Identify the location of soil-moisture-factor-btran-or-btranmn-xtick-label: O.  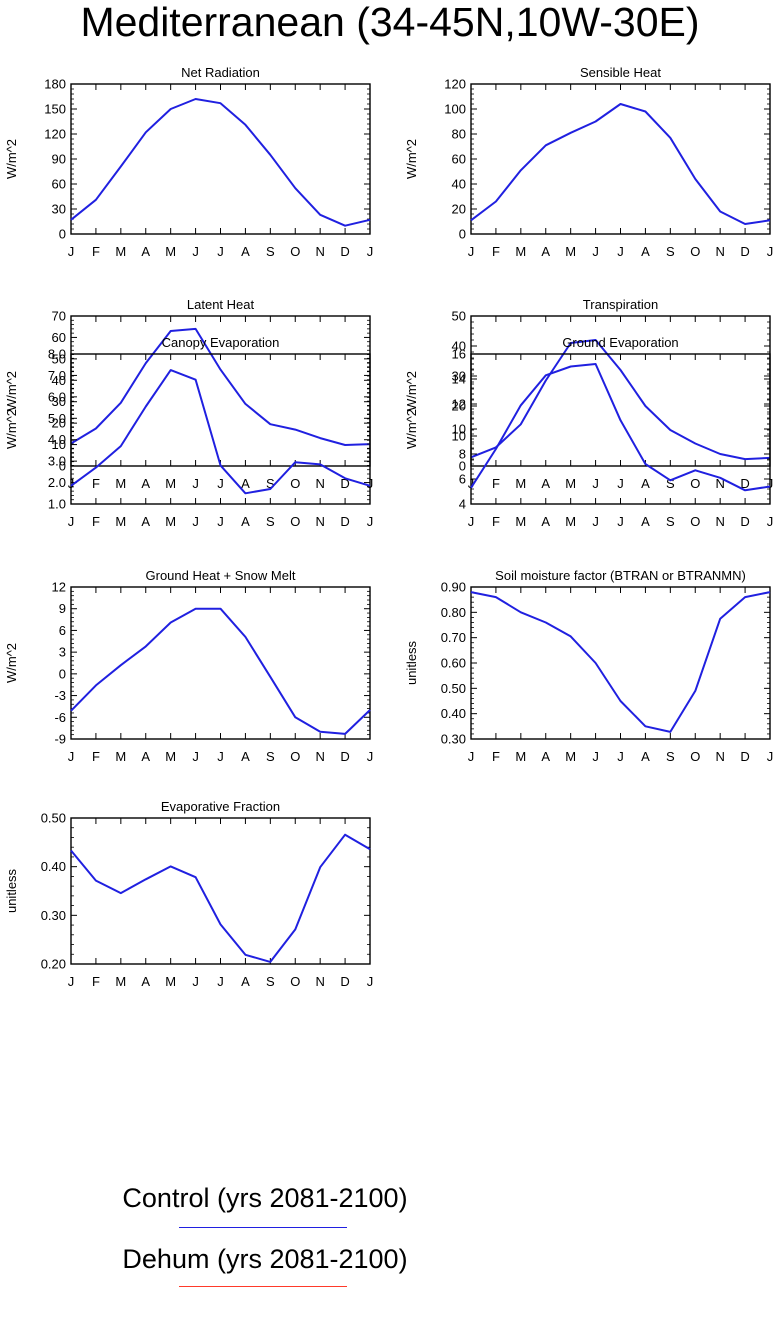
(695, 756).